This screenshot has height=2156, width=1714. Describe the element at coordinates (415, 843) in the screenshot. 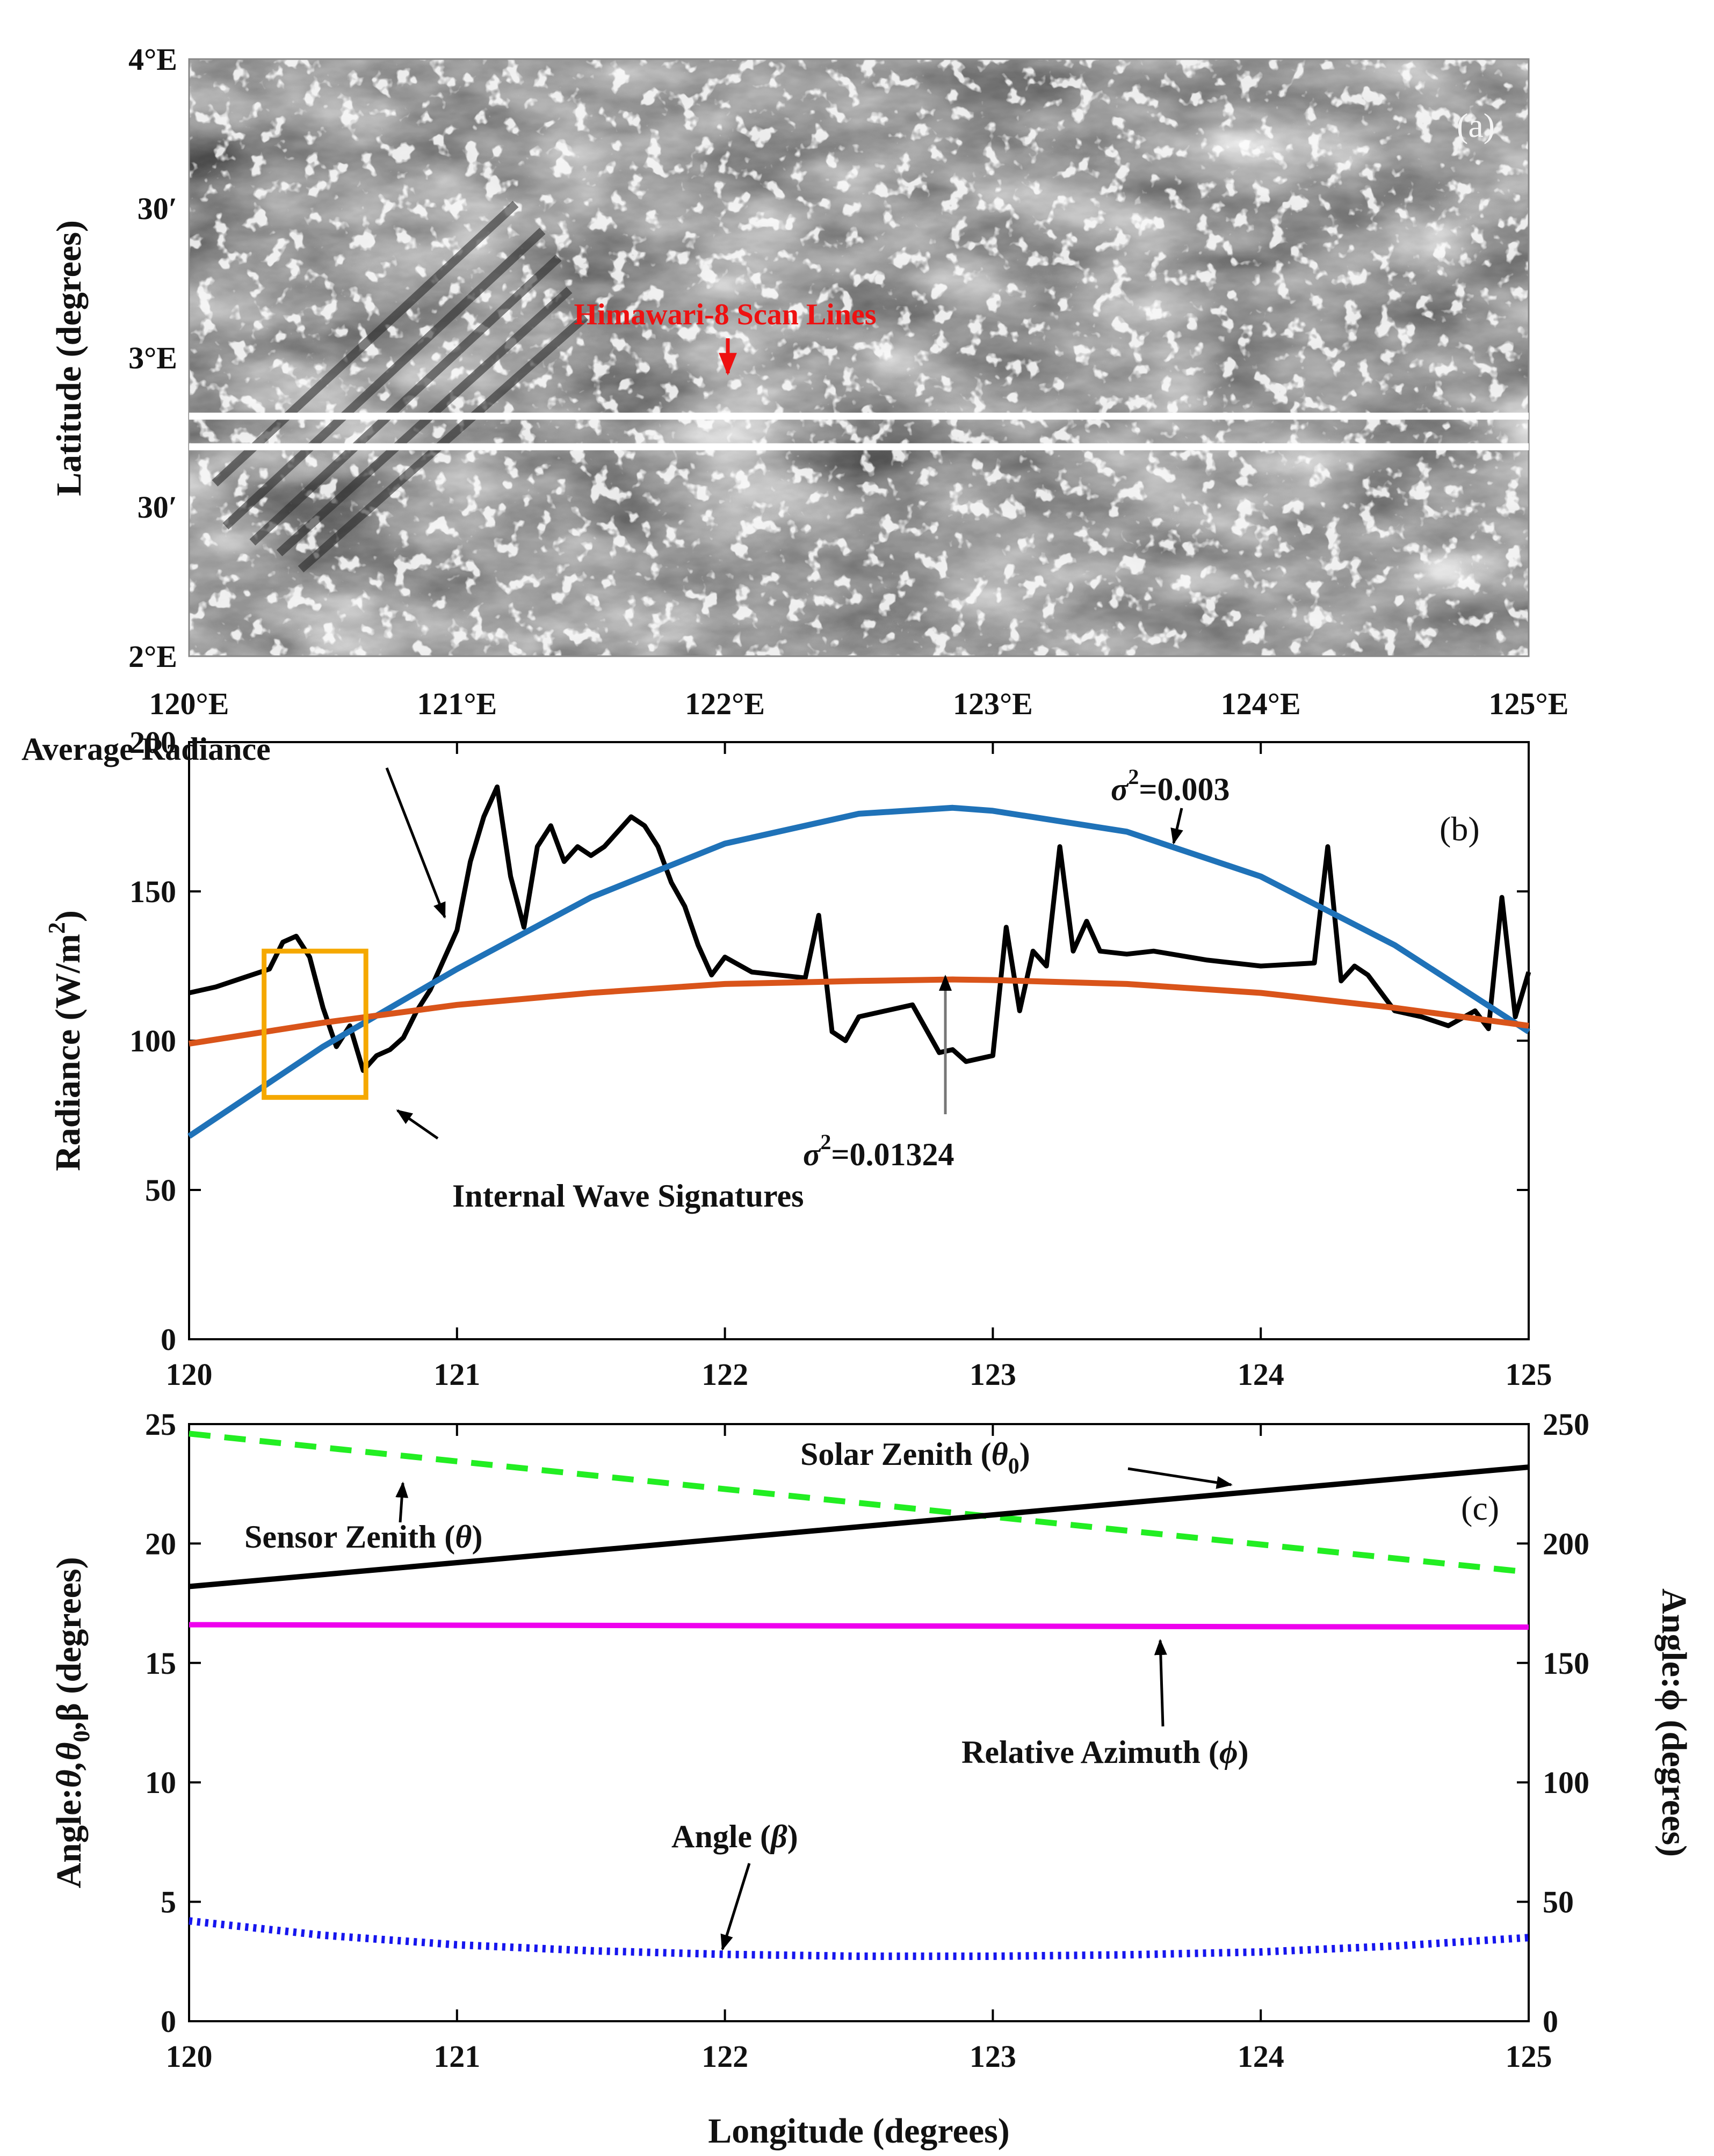

I see `average-radiance-arrow` at that location.